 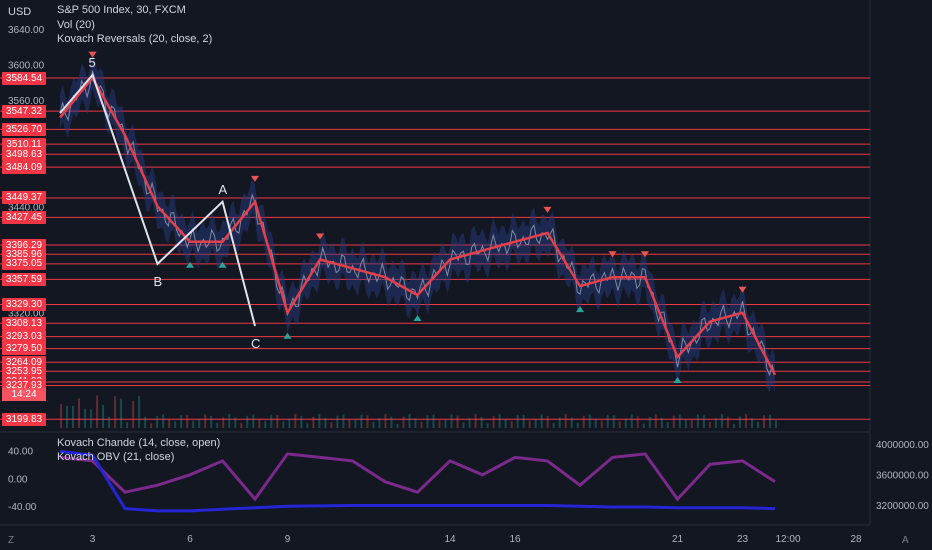 I want to click on time-tick-label: 14, so click(x=450, y=539).